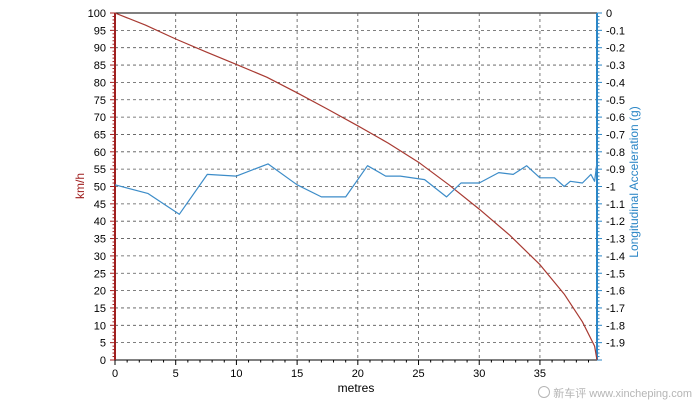  What do you see at coordinates (609, 14) in the screenshot?
I see `y-right-tick-label: 0` at bounding box center [609, 14].